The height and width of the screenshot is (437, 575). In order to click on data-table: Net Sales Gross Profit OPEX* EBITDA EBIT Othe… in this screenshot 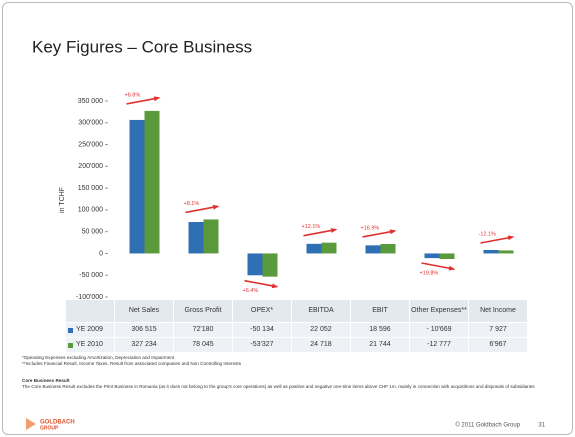, I will do `click(297, 326)`.